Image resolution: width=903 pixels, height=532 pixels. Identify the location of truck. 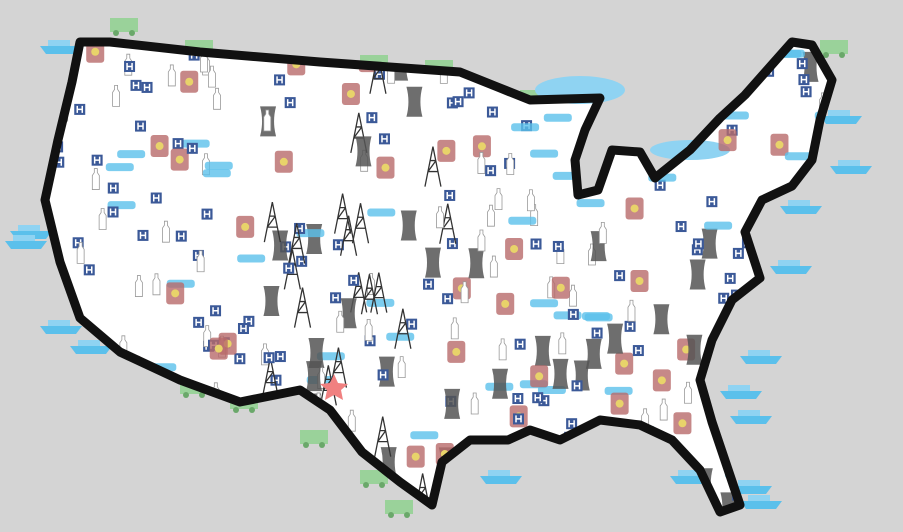
(314, 439).